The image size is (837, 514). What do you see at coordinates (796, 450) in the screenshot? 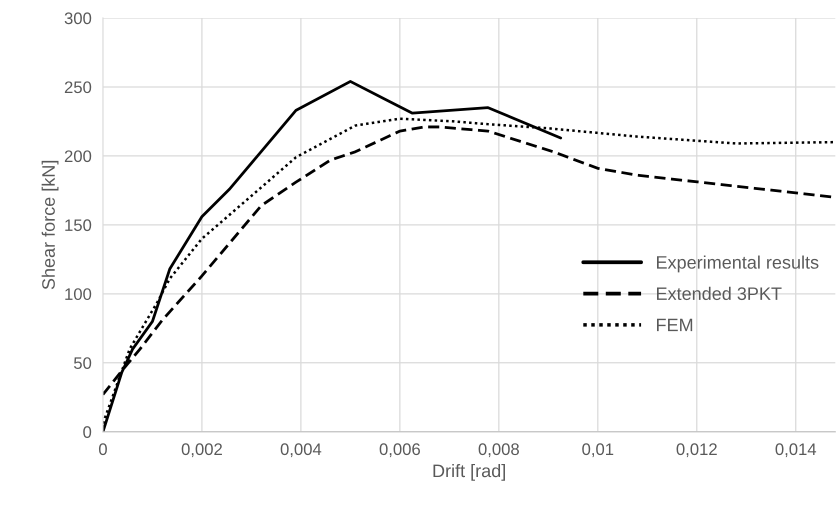
I see `x-tick-label: 0,014` at bounding box center [796, 450].